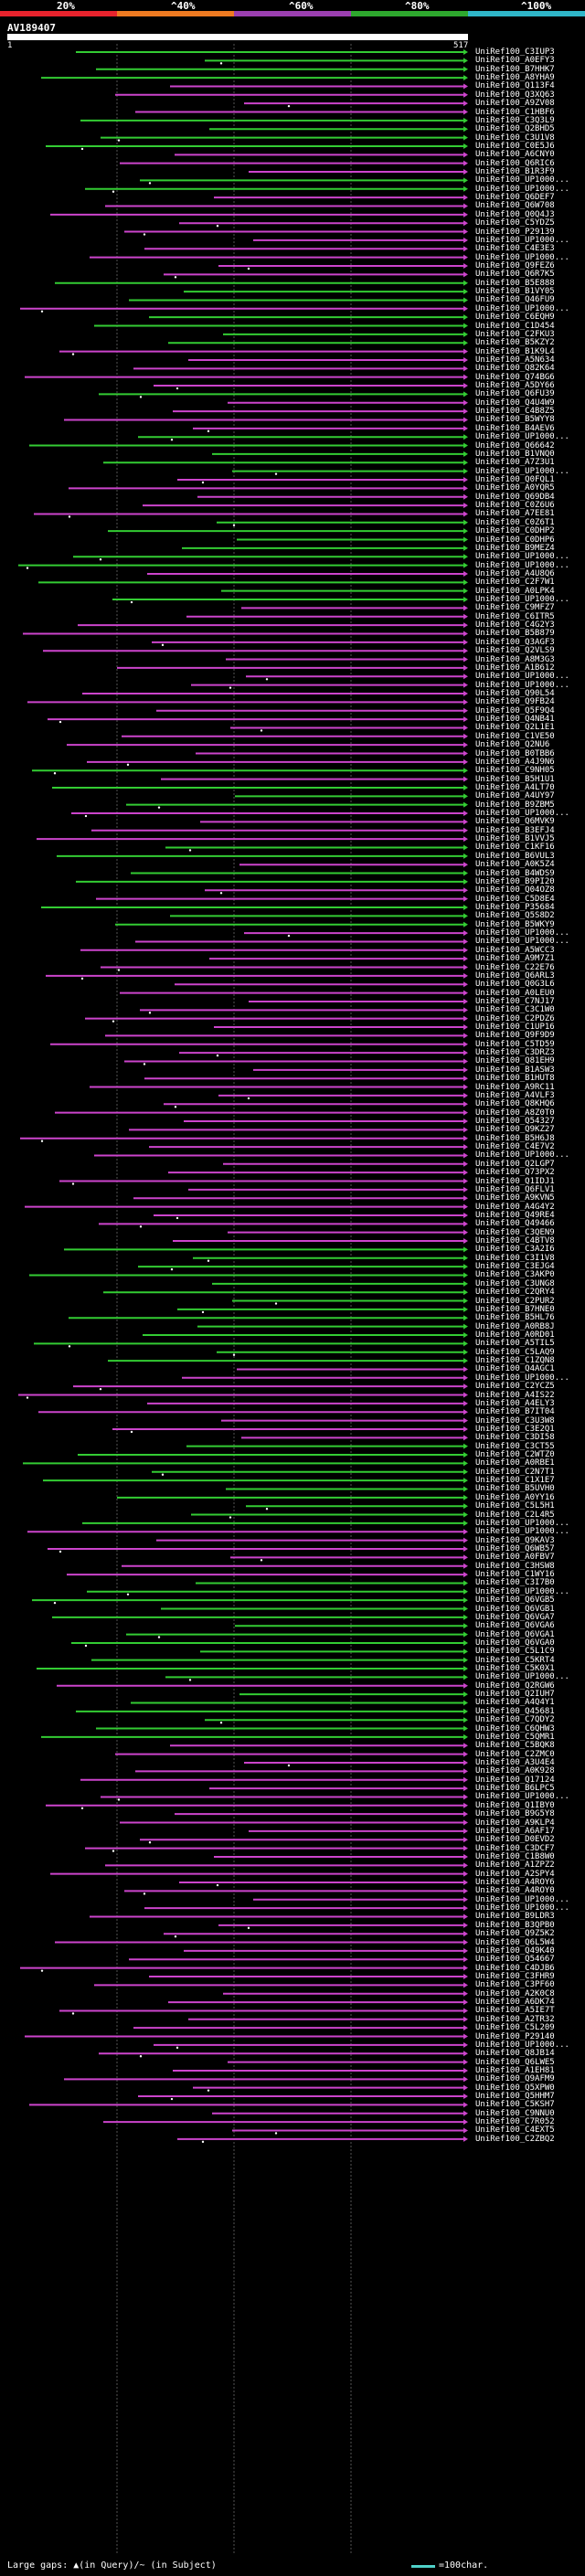 This screenshot has width=585, height=2576. Describe the element at coordinates (515, 710) in the screenshot. I see `hit-label: UniRef100_Q5F9Q4` at that location.